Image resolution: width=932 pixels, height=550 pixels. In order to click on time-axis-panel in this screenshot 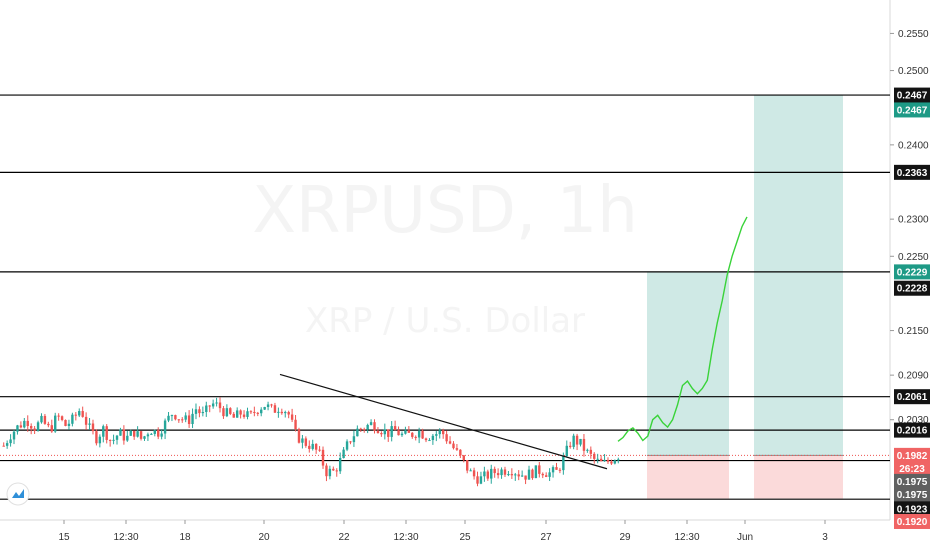, I will do `click(445, 535)`.